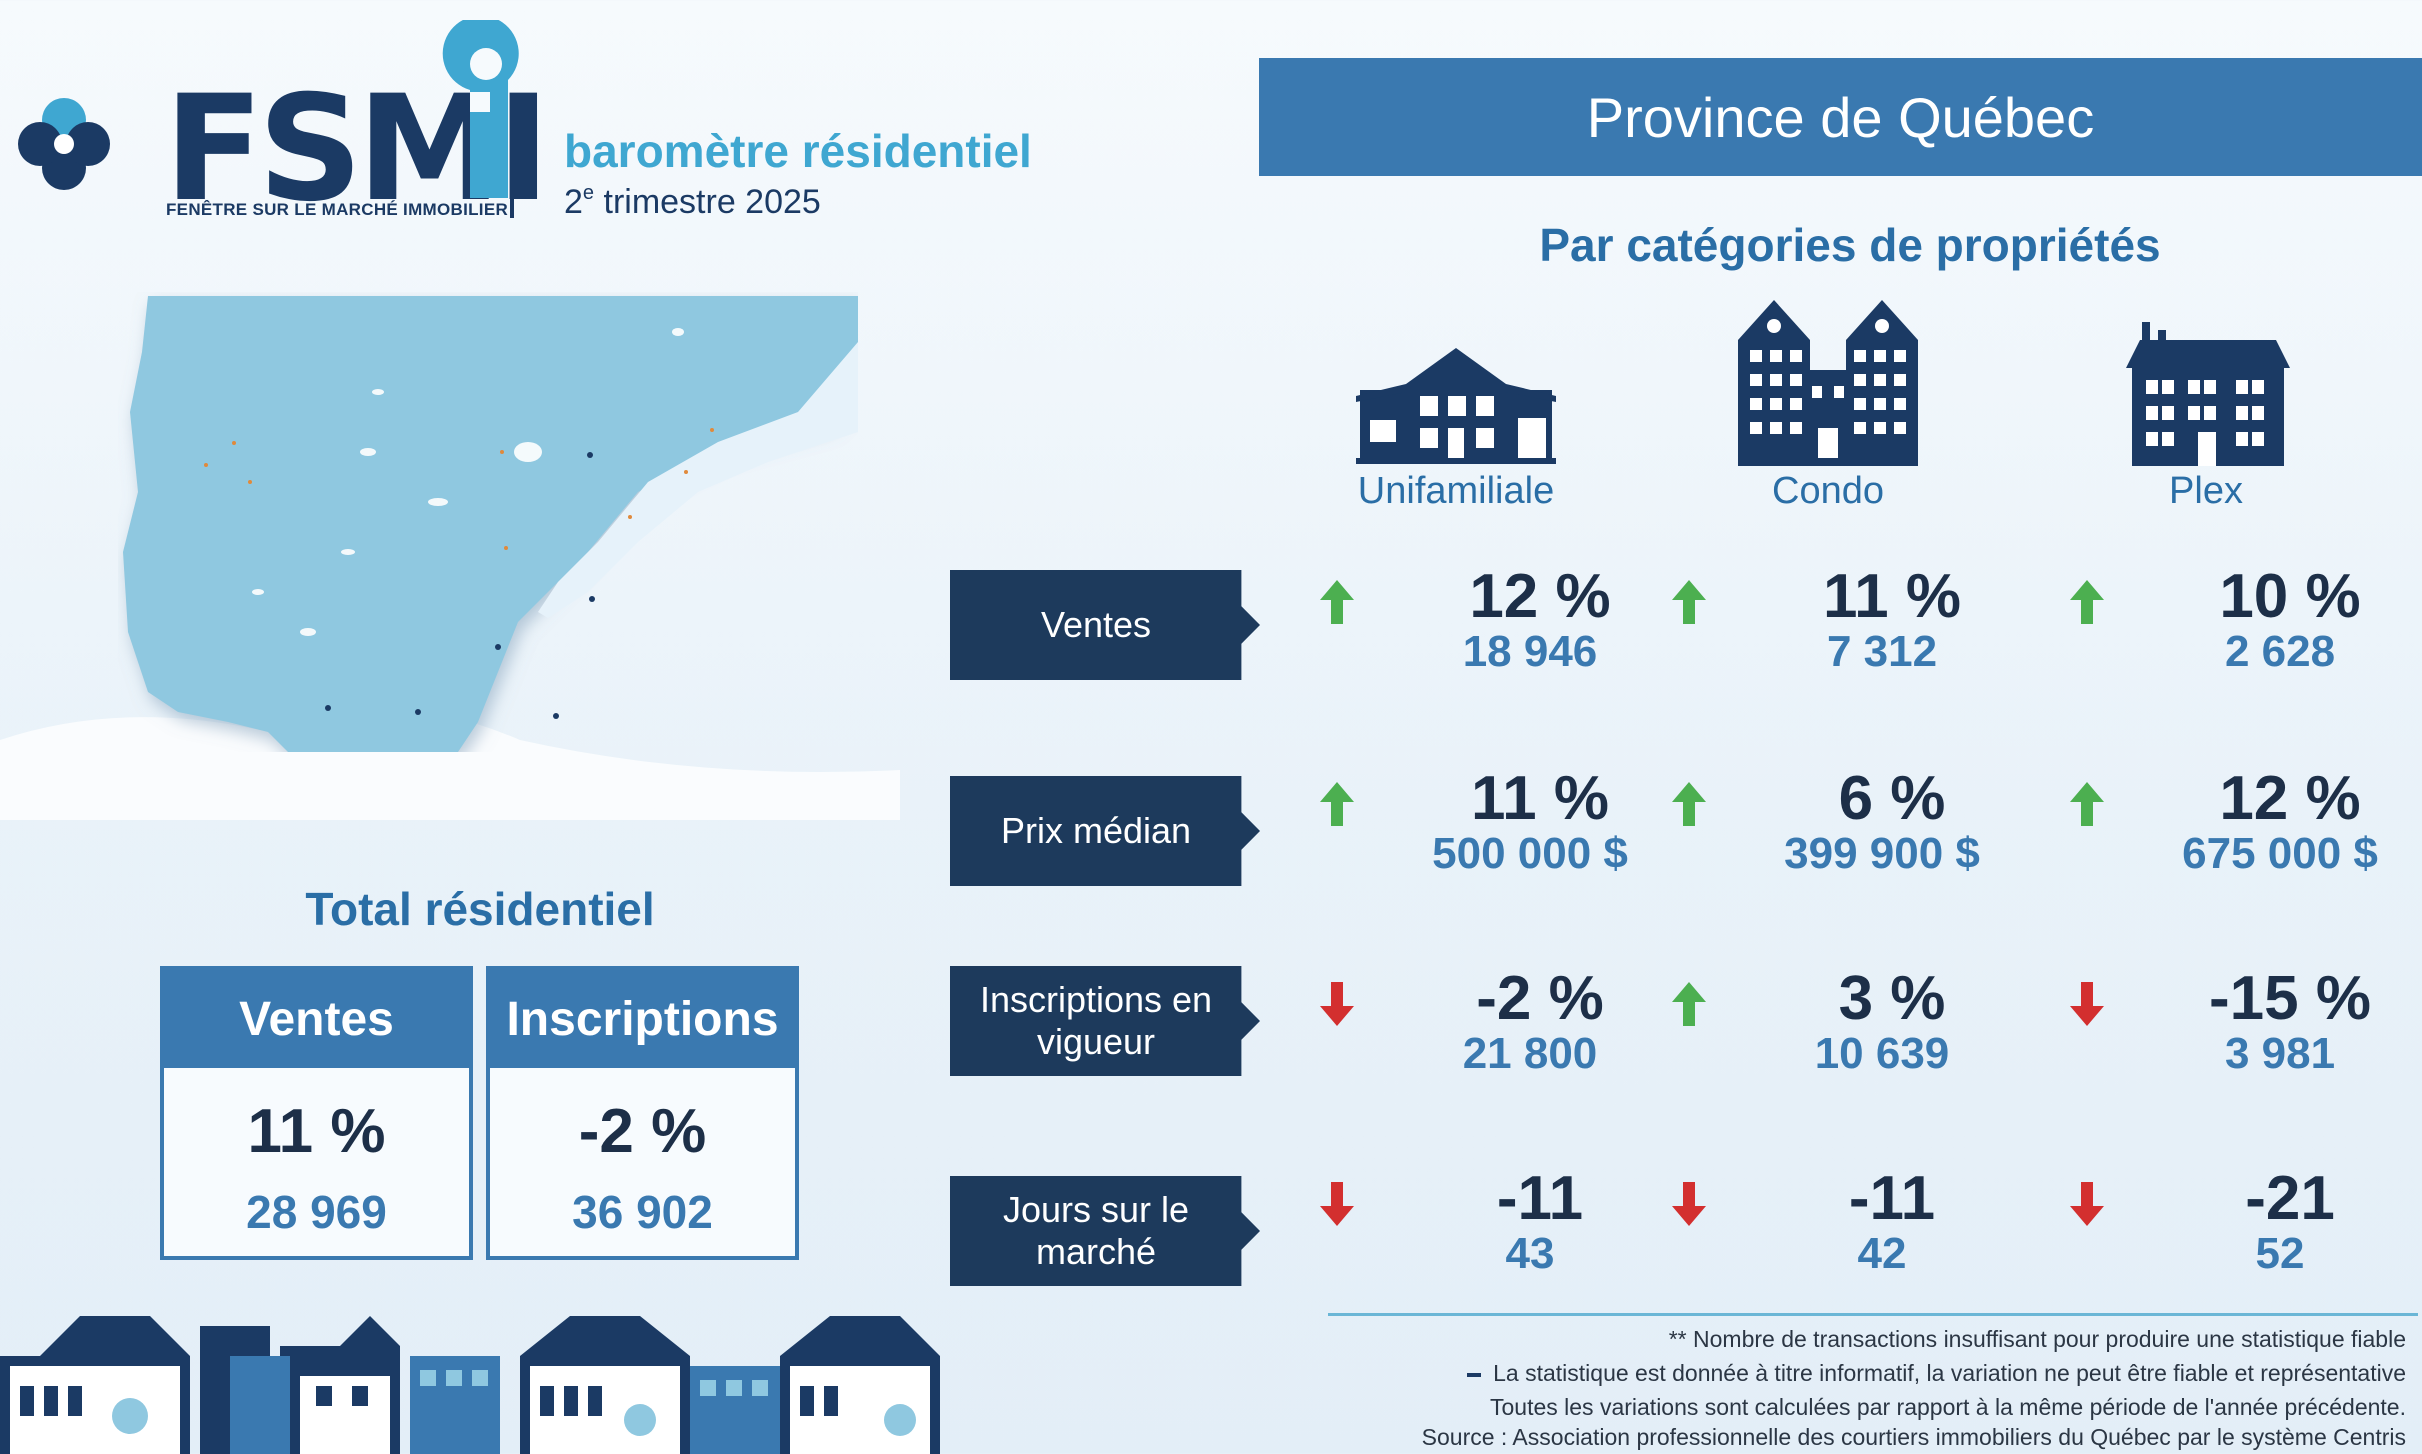 The height and width of the screenshot is (1454, 2422). Describe the element at coordinates (1828, 383) in the screenshot. I see `condo-building-icon` at that location.